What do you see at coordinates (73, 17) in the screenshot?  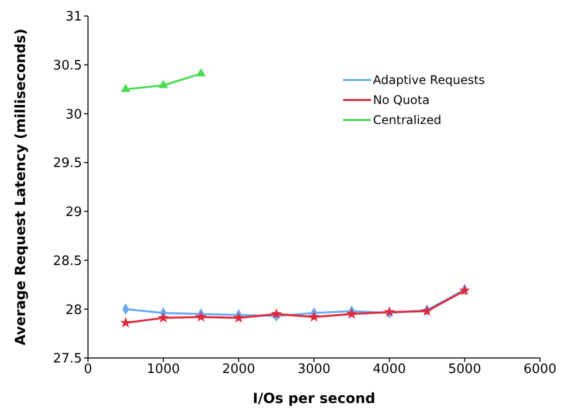 I see `y-tick-label: 31` at bounding box center [73, 17].